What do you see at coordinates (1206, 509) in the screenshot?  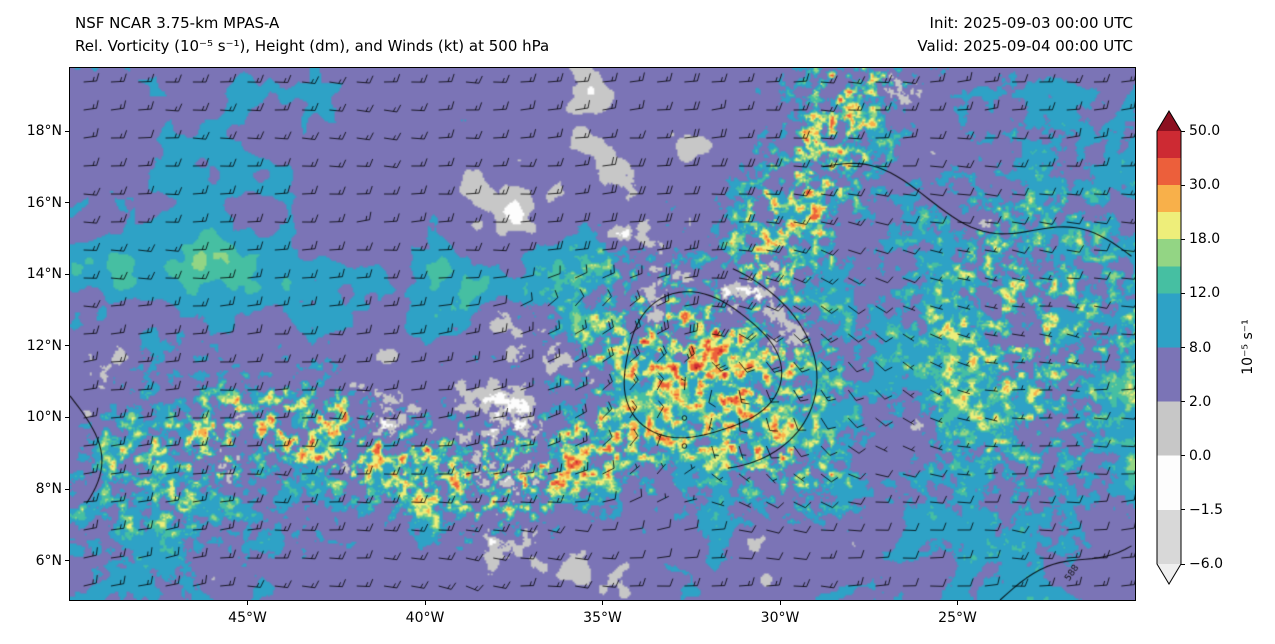 I see `colorbar-tick-label: −1.5` at bounding box center [1206, 509].